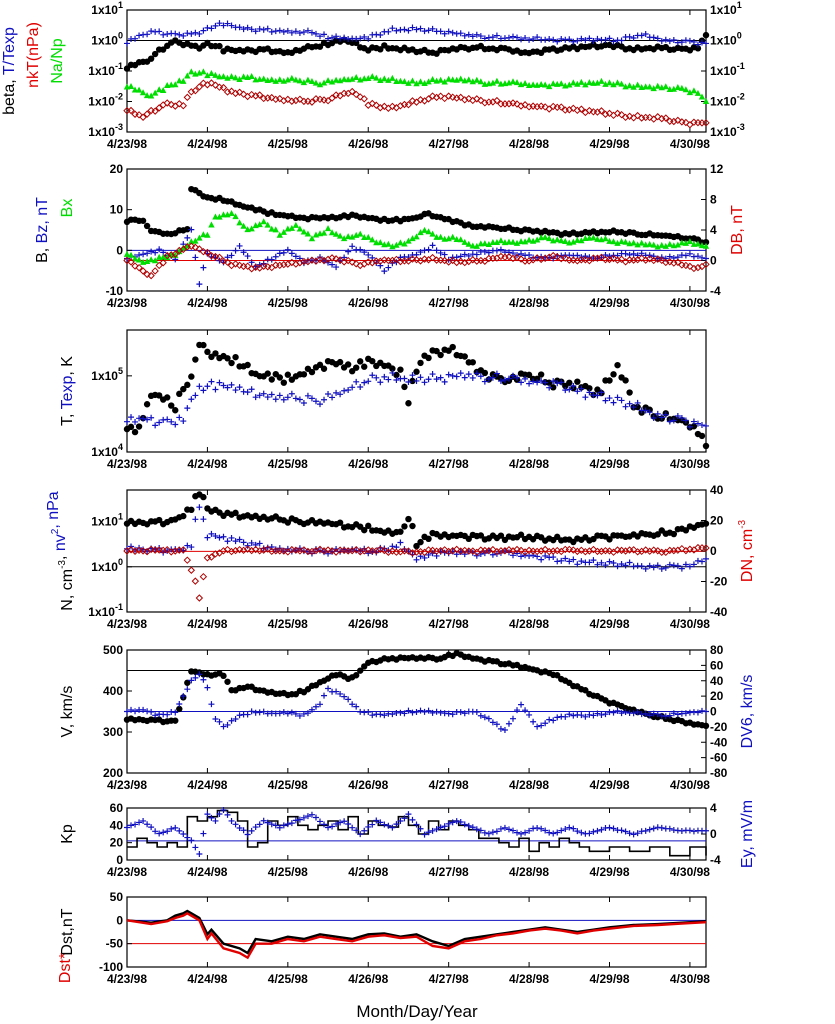  I want to click on series-line, so click(416, 932).